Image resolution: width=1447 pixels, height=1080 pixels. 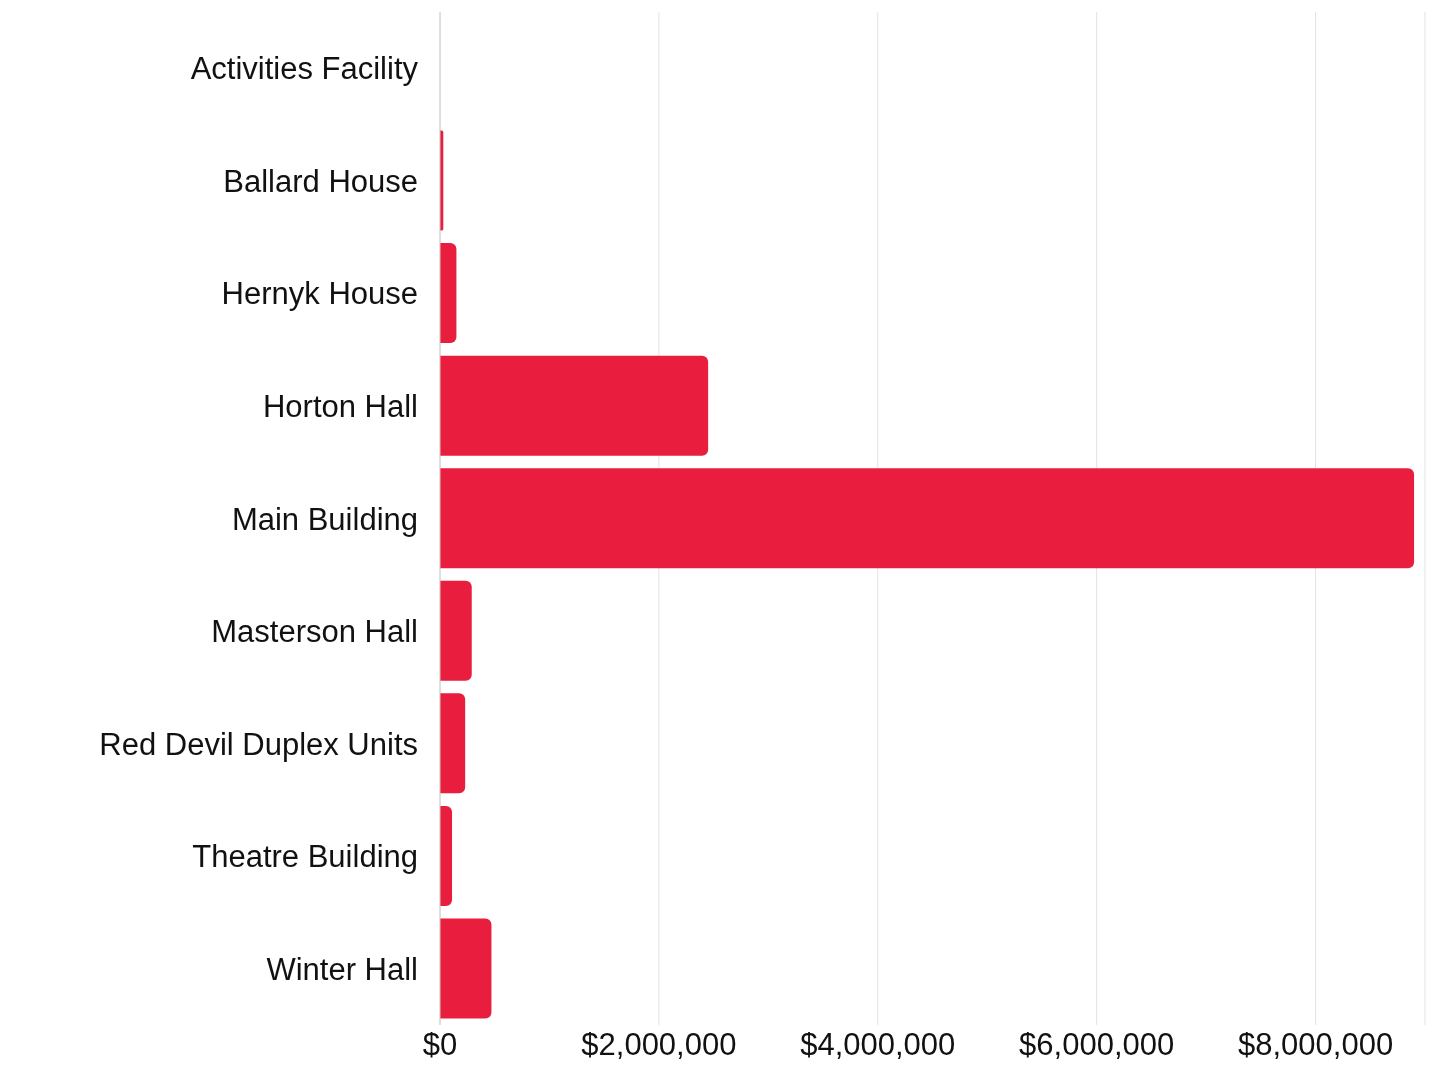 I want to click on y-tick-label: Hernyk House, so click(x=319, y=294).